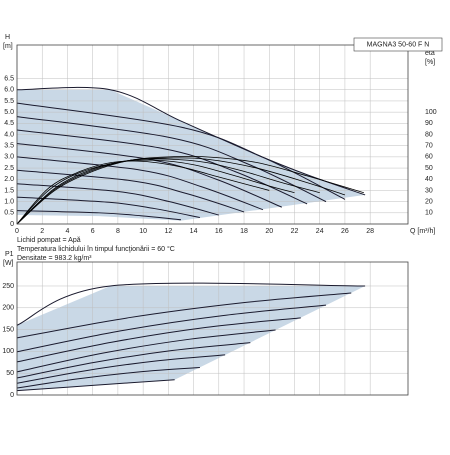 The image size is (450, 455). Describe the element at coordinates (7, 37) in the screenshot. I see `y-axis-label: H` at that location.